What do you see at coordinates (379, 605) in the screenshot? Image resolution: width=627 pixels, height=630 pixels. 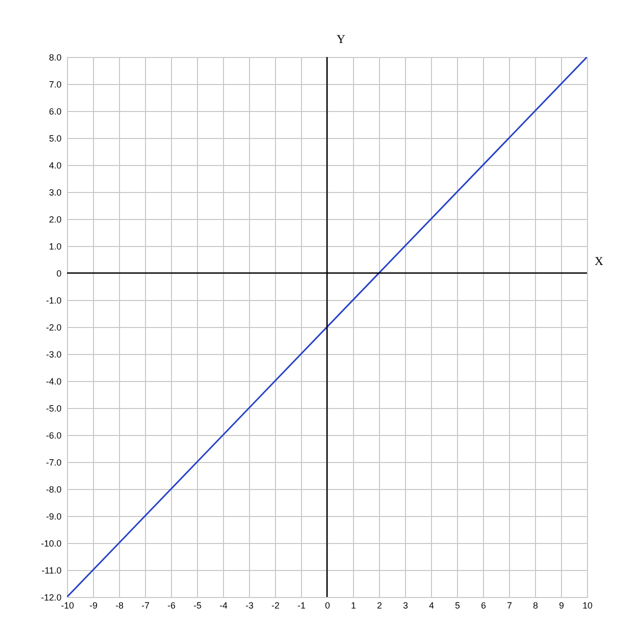 I see `x-tick-label: 2` at bounding box center [379, 605].